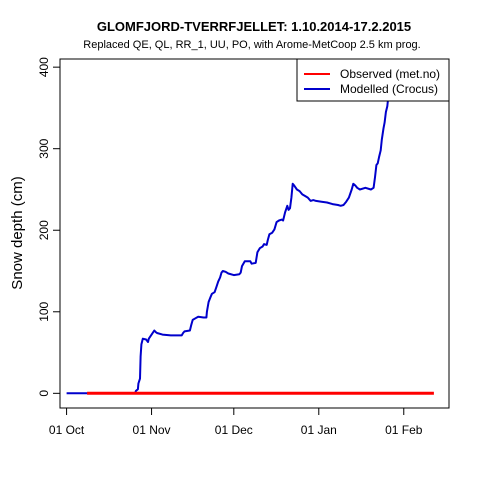 Image resolution: width=480 pixels, height=480 pixels. I want to click on legend-box, so click(373, 80).